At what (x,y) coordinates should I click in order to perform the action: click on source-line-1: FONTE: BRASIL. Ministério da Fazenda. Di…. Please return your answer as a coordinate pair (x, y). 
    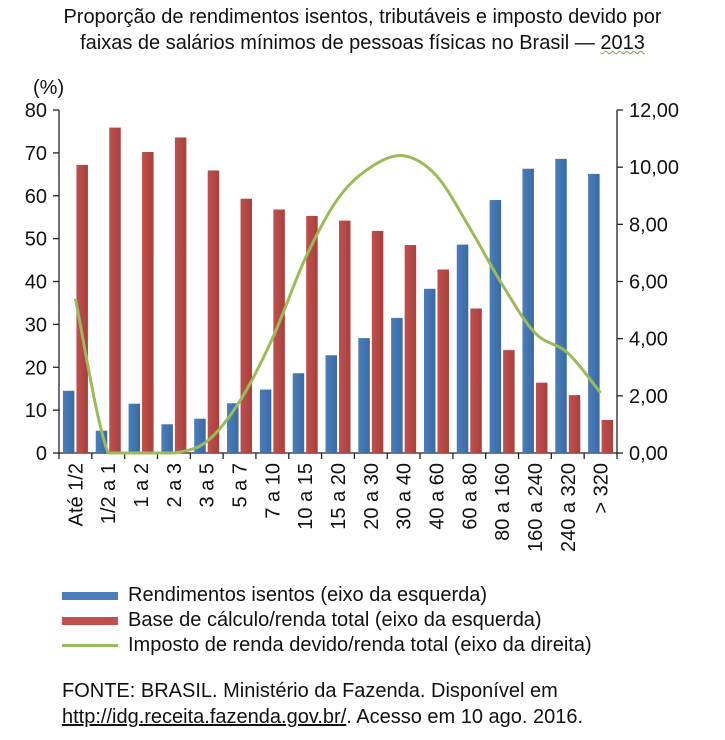
    Looking at the image, I should click on (310, 691).